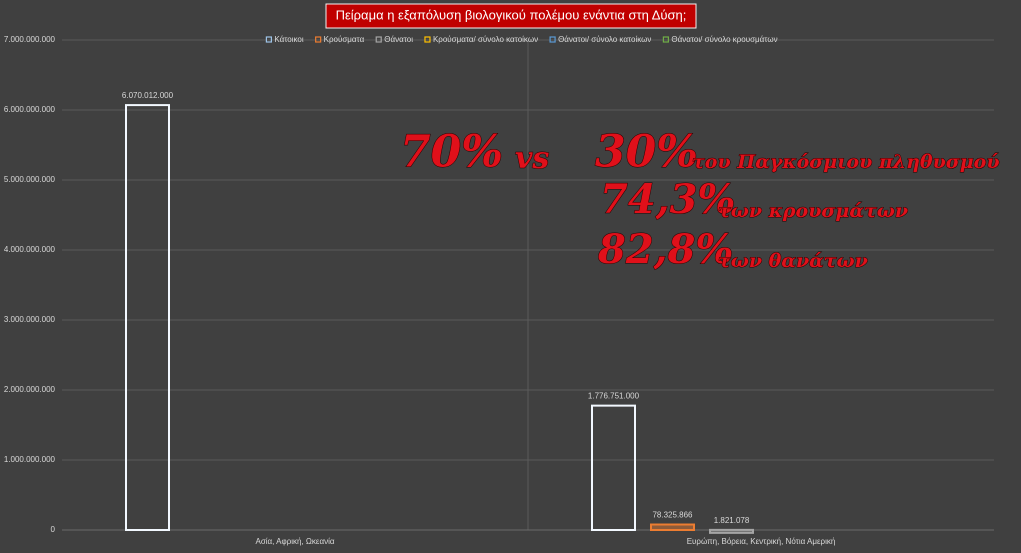  I want to click on legend-label: Θάνατοι/ σύνολο κατοίκων, so click(604, 39).